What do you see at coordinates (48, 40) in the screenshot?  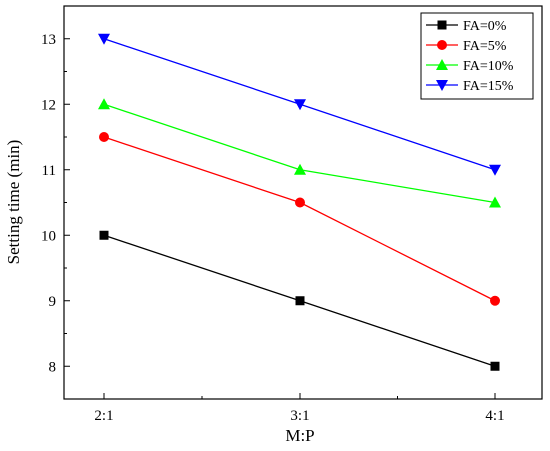 I see `y-tick-label: 13` at bounding box center [48, 40].